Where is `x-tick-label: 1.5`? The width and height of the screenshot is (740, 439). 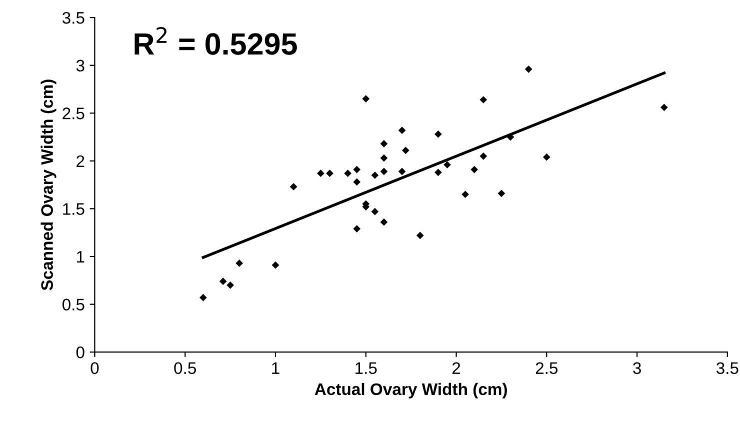 x-tick-label: 1.5 is located at coordinates (366, 368).